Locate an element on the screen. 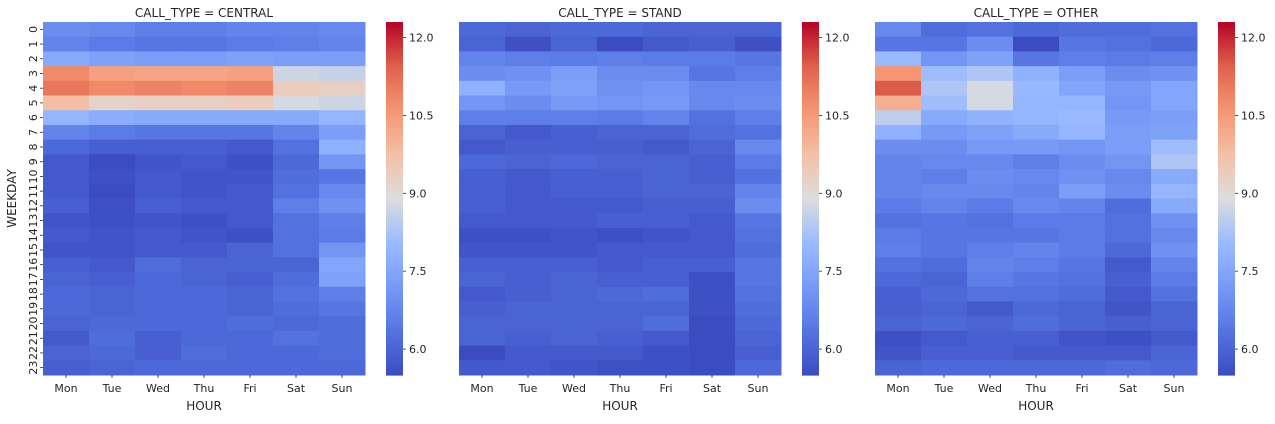  y-tick-label: 0 is located at coordinates (33, 29).